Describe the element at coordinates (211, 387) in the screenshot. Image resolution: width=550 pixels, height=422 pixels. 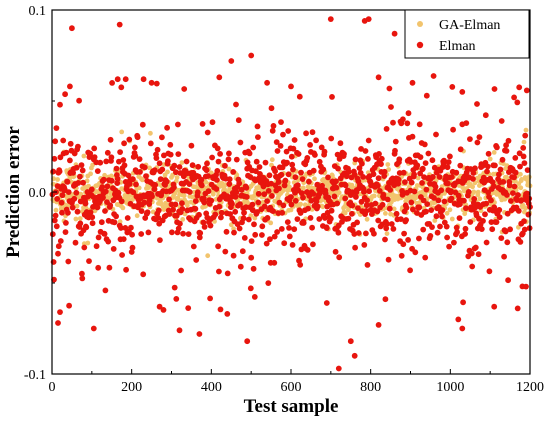
I see `x-tick-label: 400` at that location.